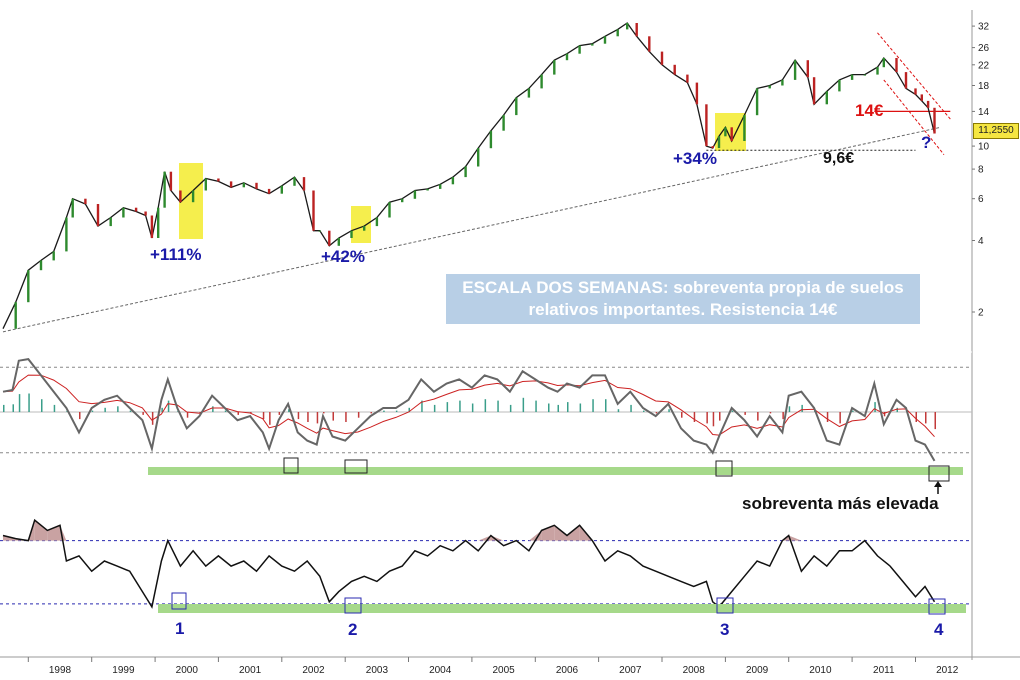 The width and height of the screenshot is (1020, 680). Describe the element at coordinates (938, 484) in the screenshot. I see `arrow-head` at that location.